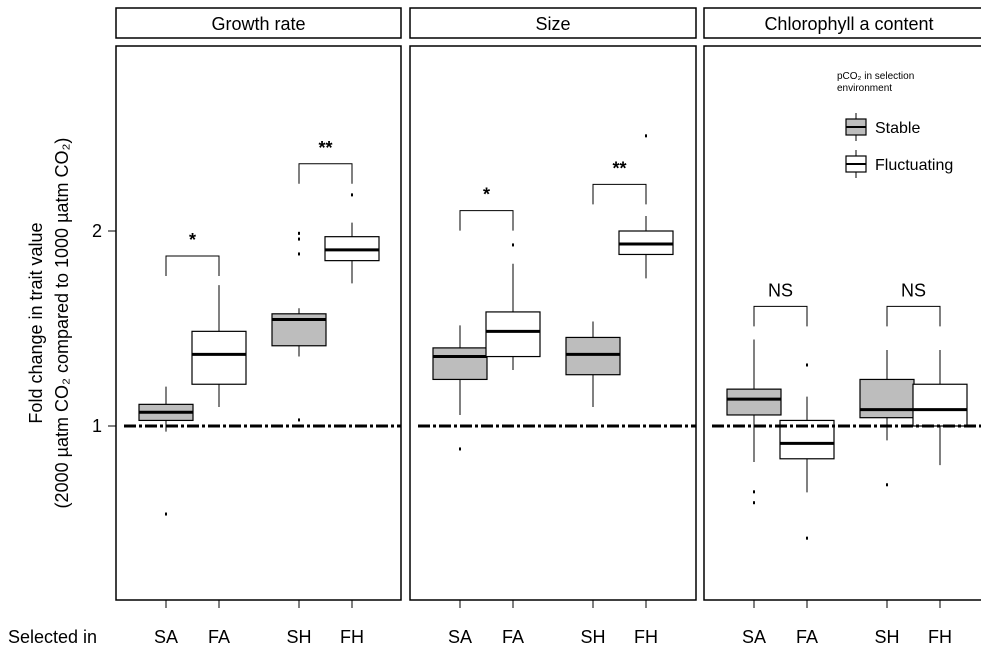 The width and height of the screenshot is (981, 648). What do you see at coordinates (619, 181) in the screenshot?
I see `comparison-1-1: **` at bounding box center [619, 181].